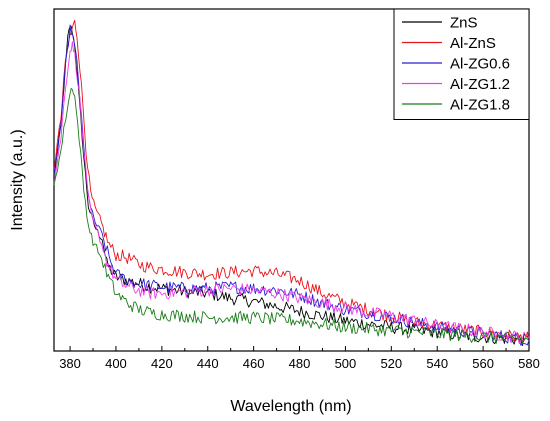 The height and width of the screenshot is (421, 550). What do you see at coordinates (70, 363) in the screenshot?
I see `x-tick-label: 380` at bounding box center [70, 363].